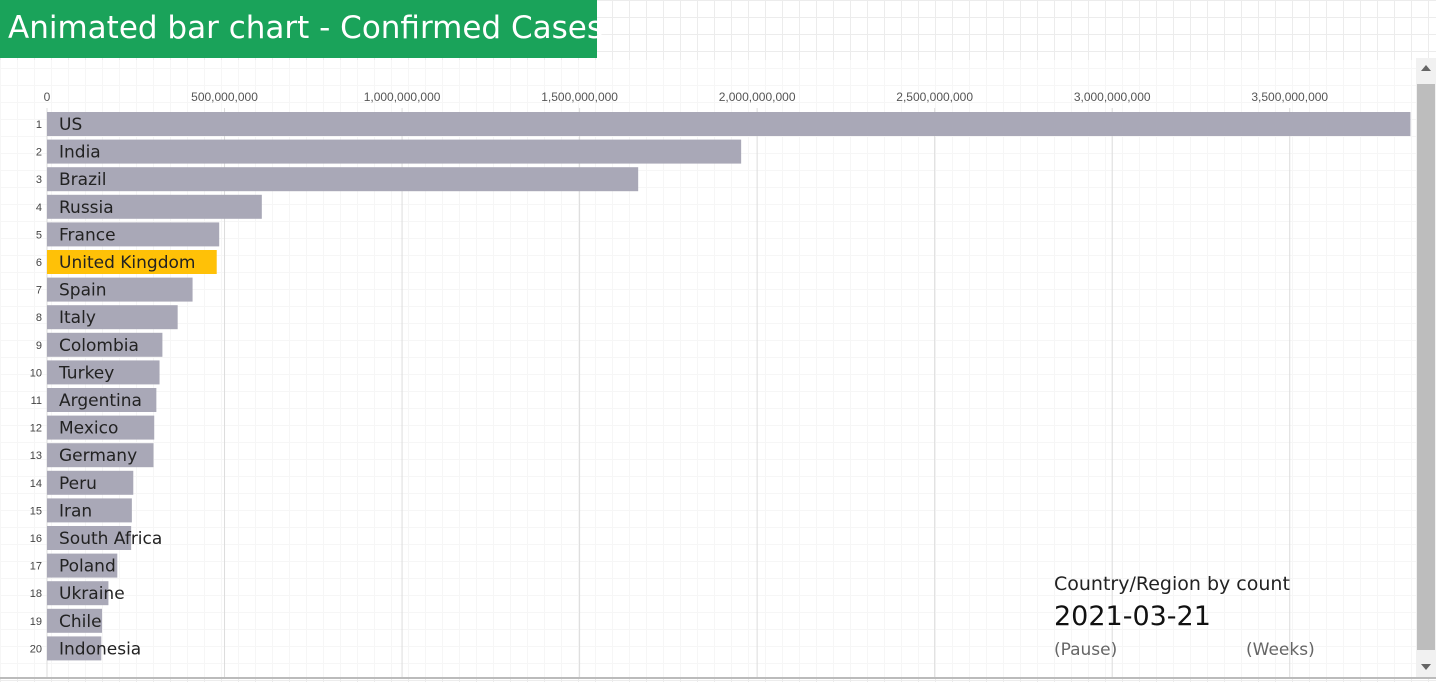 The height and width of the screenshot is (682, 1436). Describe the element at coordinates (47, 97) in the screenshot. I see `x-tick-label: 0` at that location.